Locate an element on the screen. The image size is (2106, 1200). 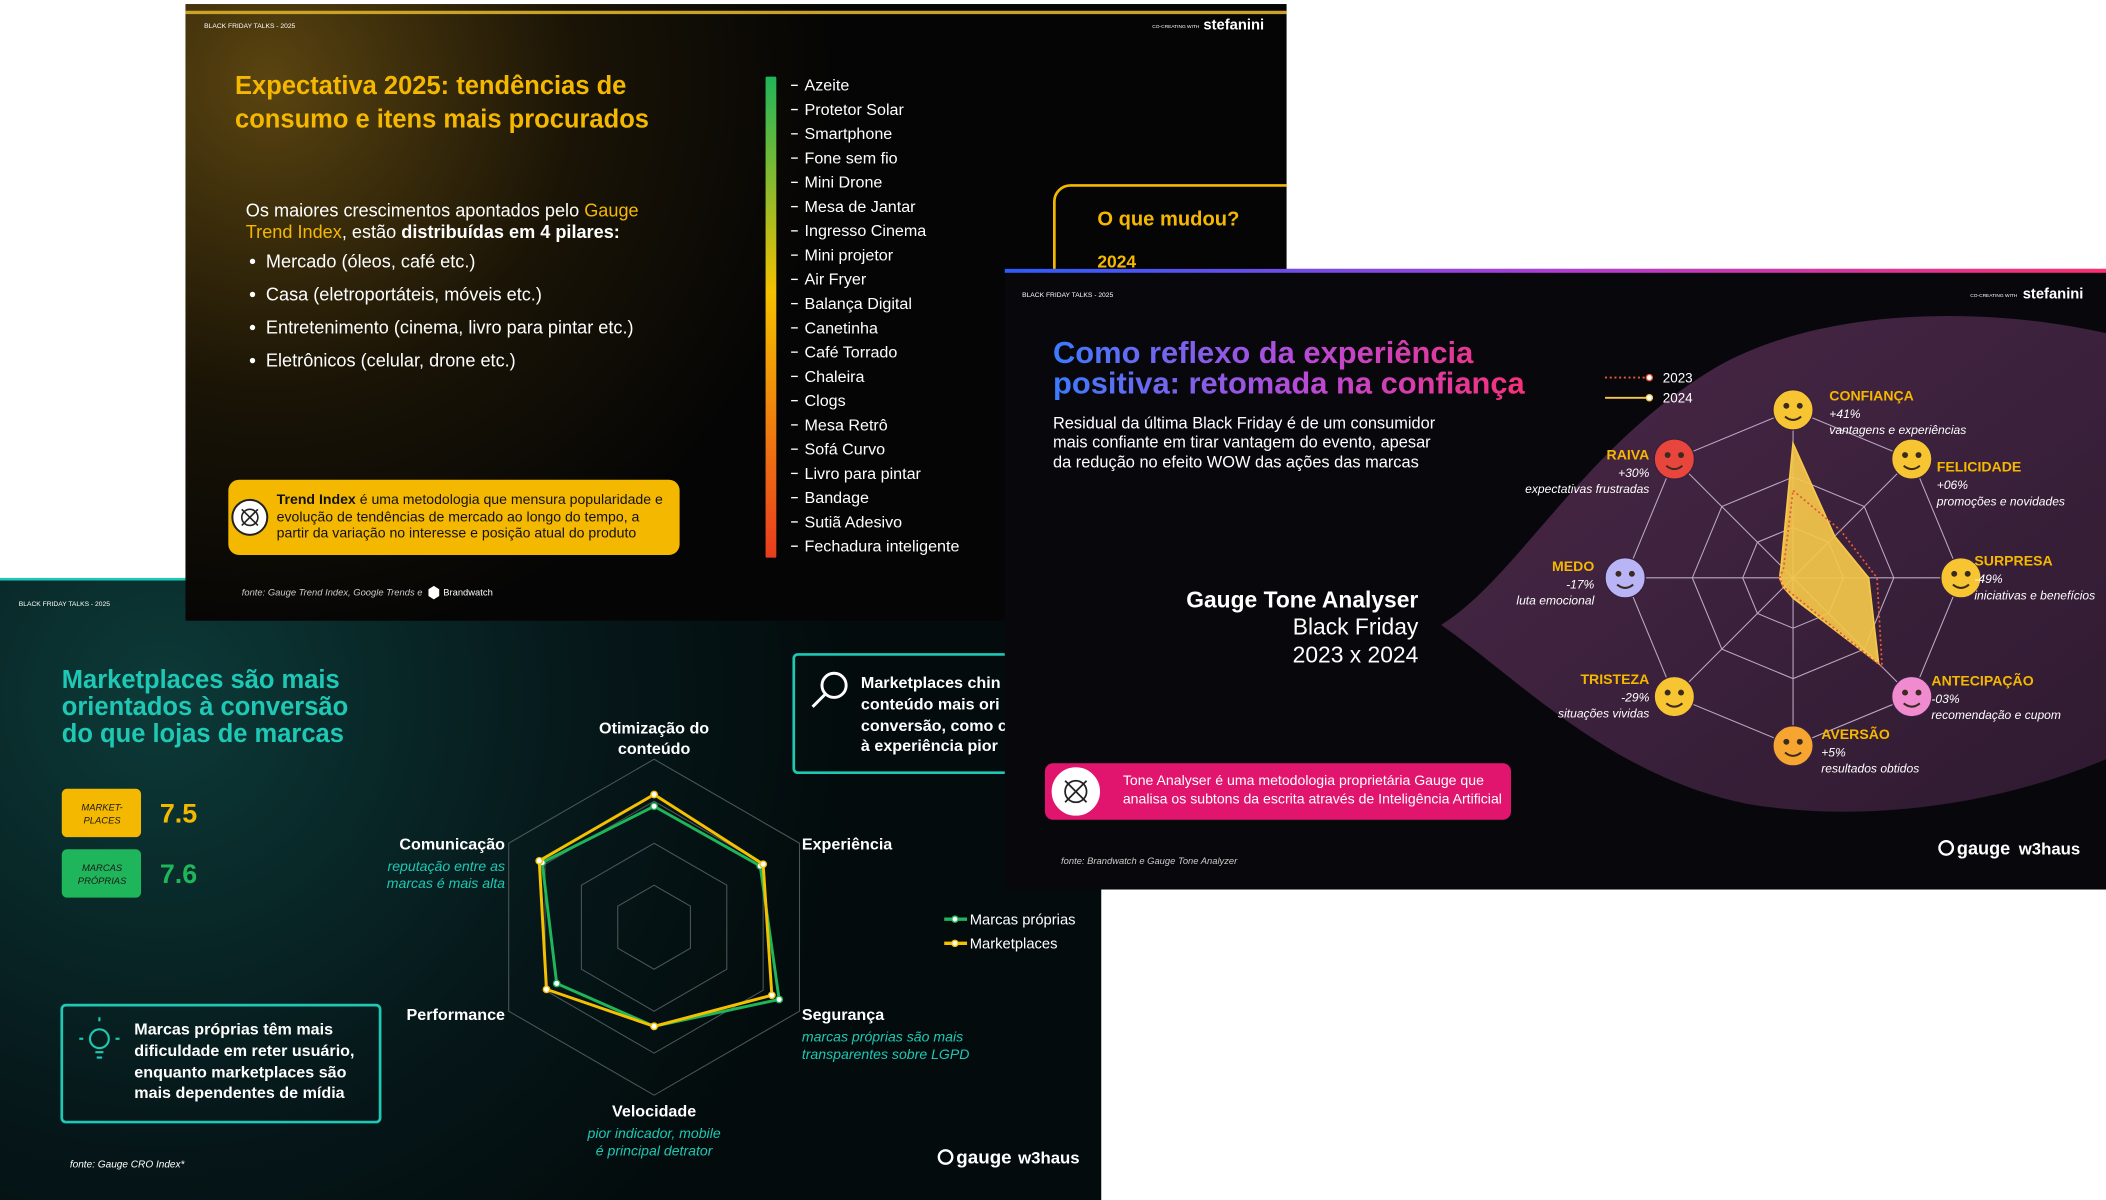
legend: 2023 2024 is located at coordinates (1649, 387).